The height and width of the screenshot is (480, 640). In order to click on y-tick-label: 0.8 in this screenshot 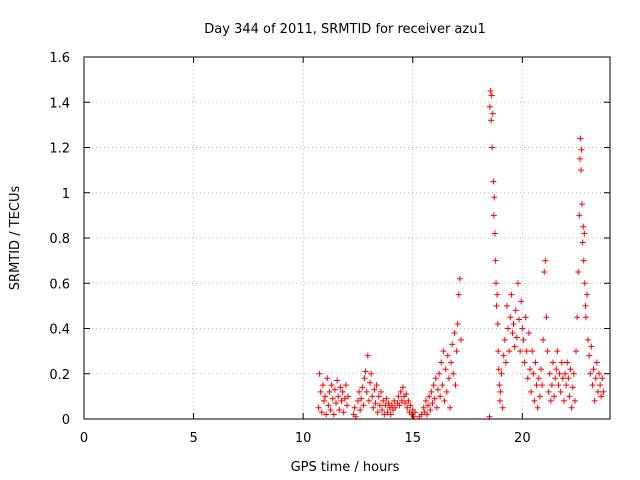, I will do `click(59, 239)`.